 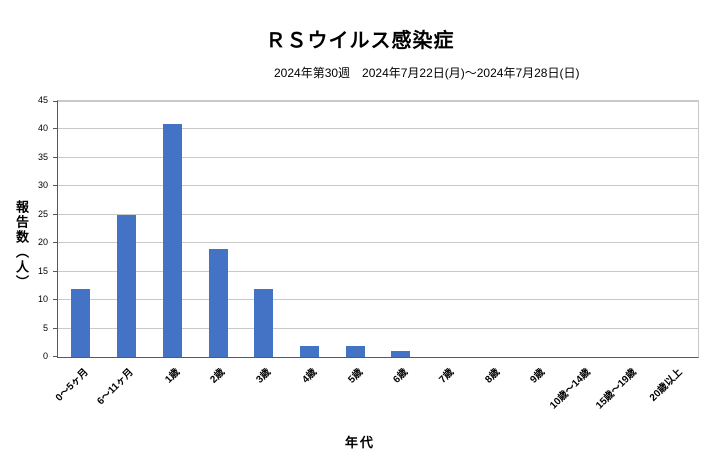 What do you see at coordinates (42, 270) in the screenshot?
I see `y-tick-label: 15` at bounding box center [42, 270].